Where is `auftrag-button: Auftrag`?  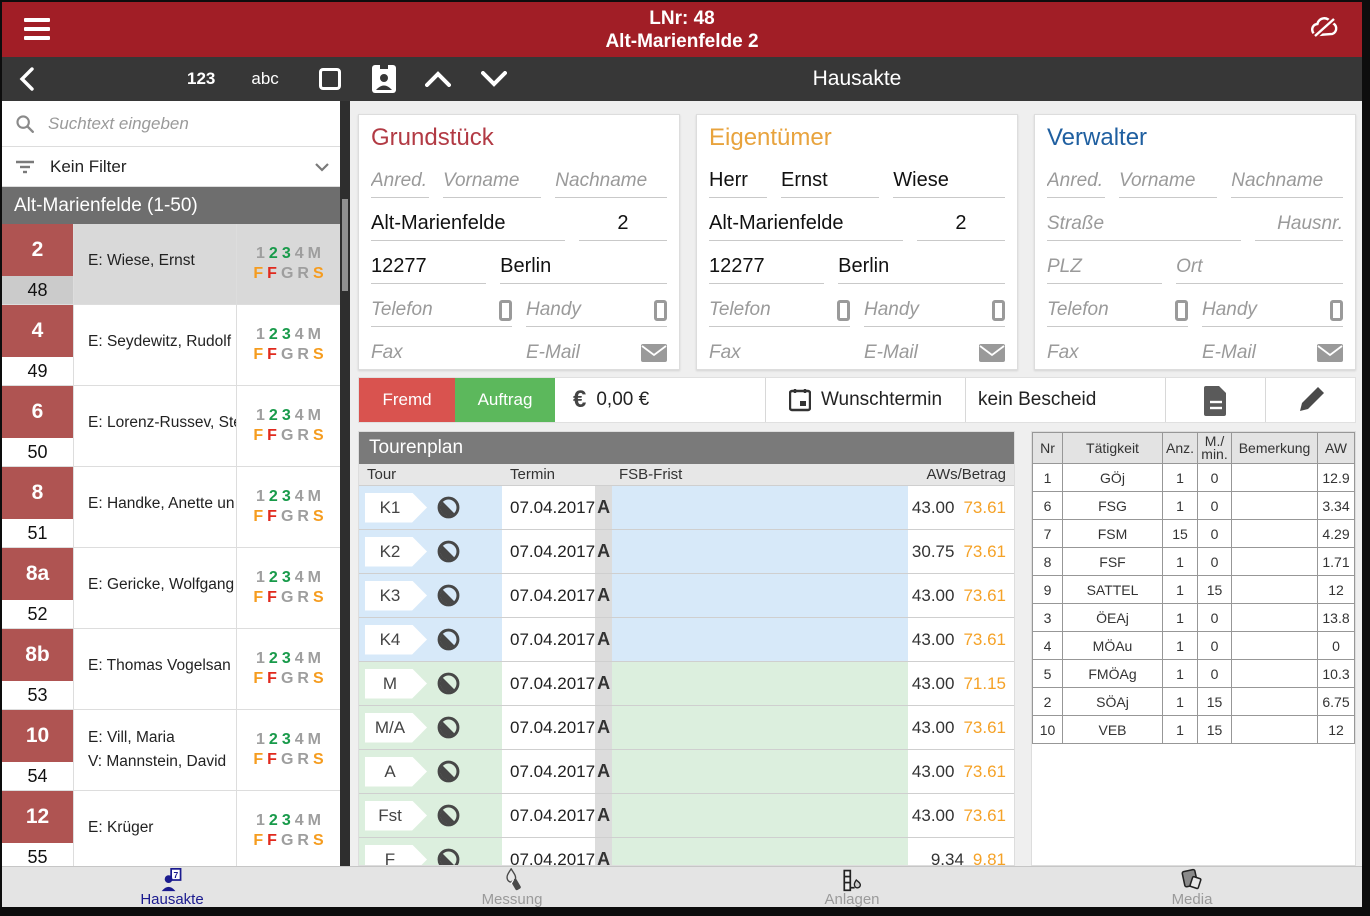
auftrag-button: Auftrag is located at coordinates (505, 400).